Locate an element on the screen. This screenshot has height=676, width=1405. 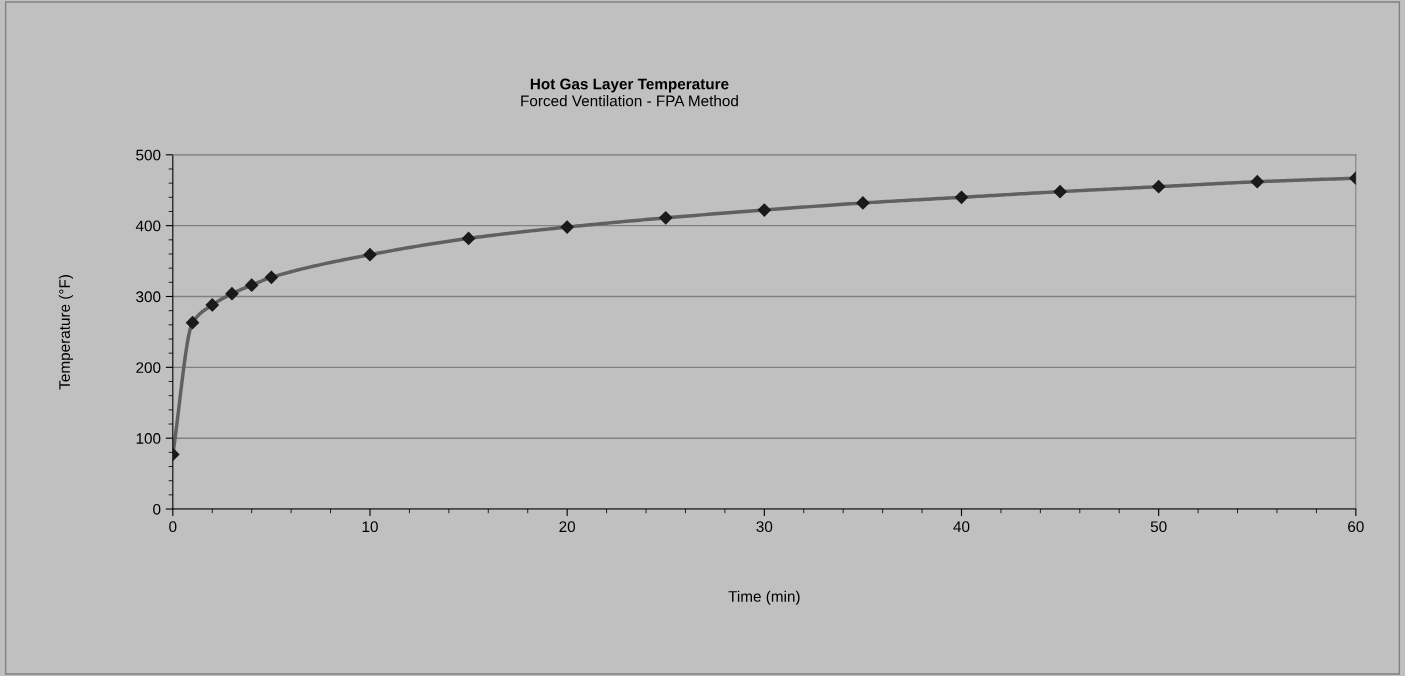
y-tick-label: 200 is located at coordinates (148, 368).